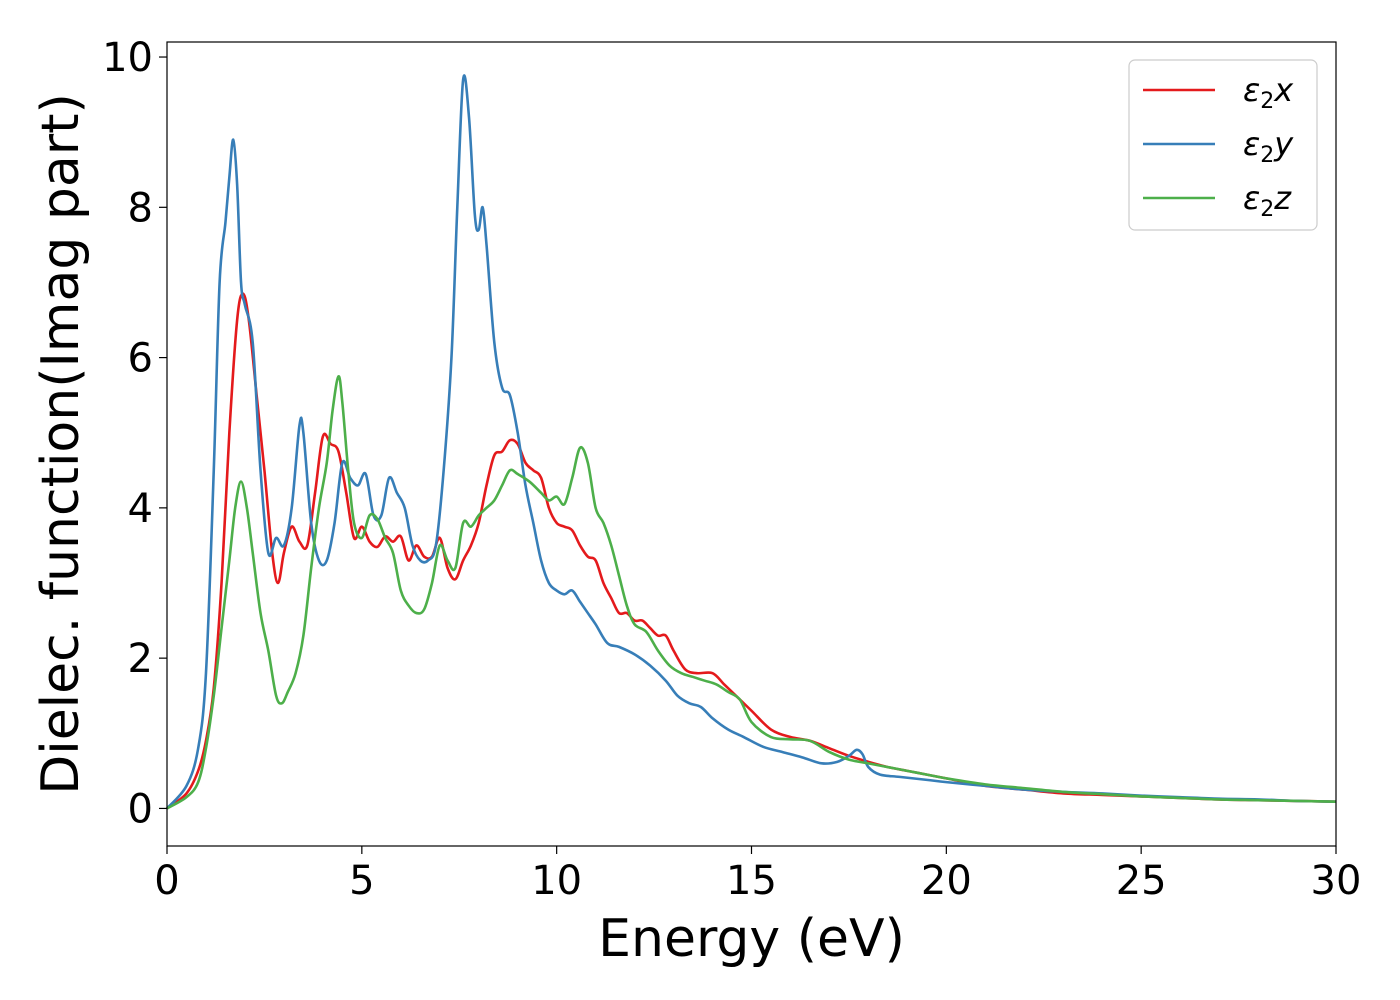  I want to click on y-axis-label: Dielec. function(Imag part), so click(61, 444).